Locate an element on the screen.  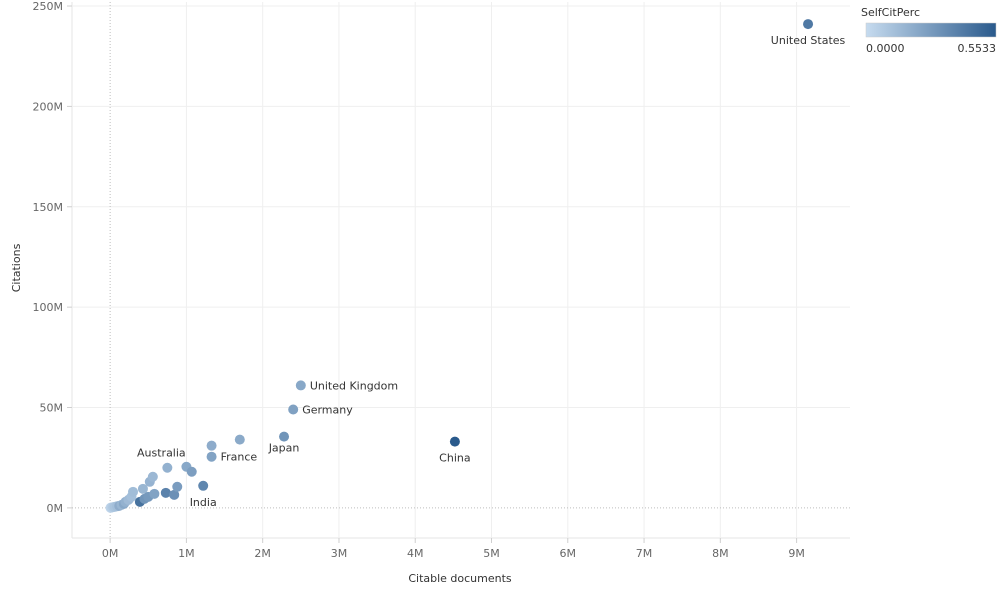
x-axis-title: Citable documents is located at coordinates (460, 578).